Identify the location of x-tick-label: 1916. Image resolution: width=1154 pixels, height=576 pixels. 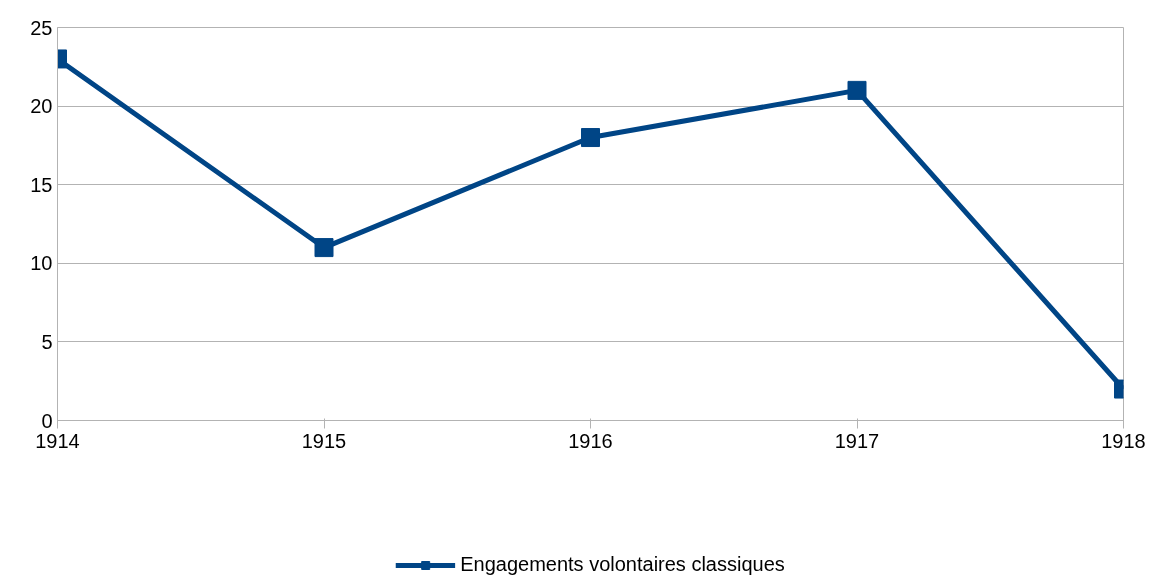
(590, 440).